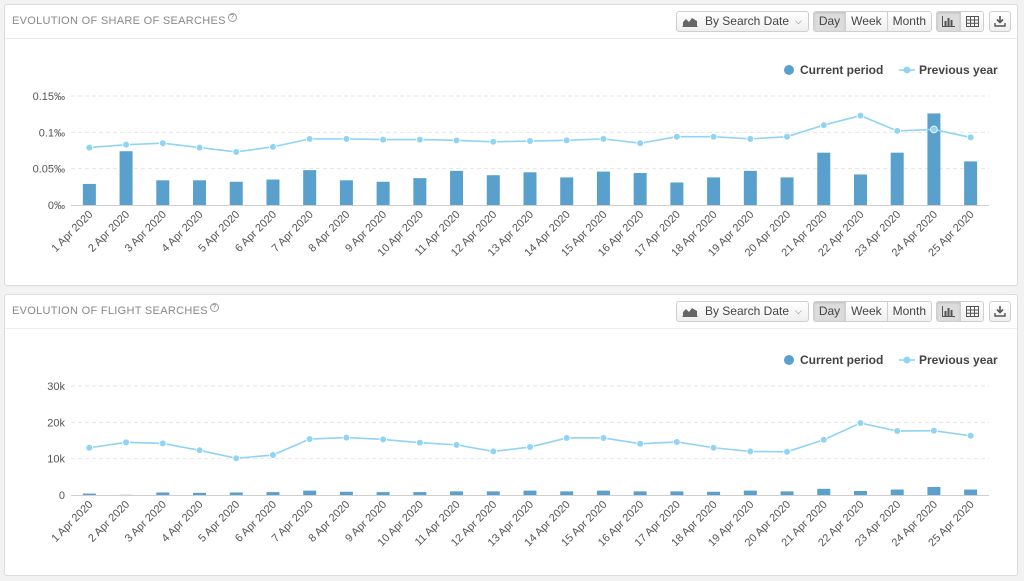  Describe the element at coordinates (798, 20) in the screenshot. I see `chevron-down-icon: ⌵` at that location.